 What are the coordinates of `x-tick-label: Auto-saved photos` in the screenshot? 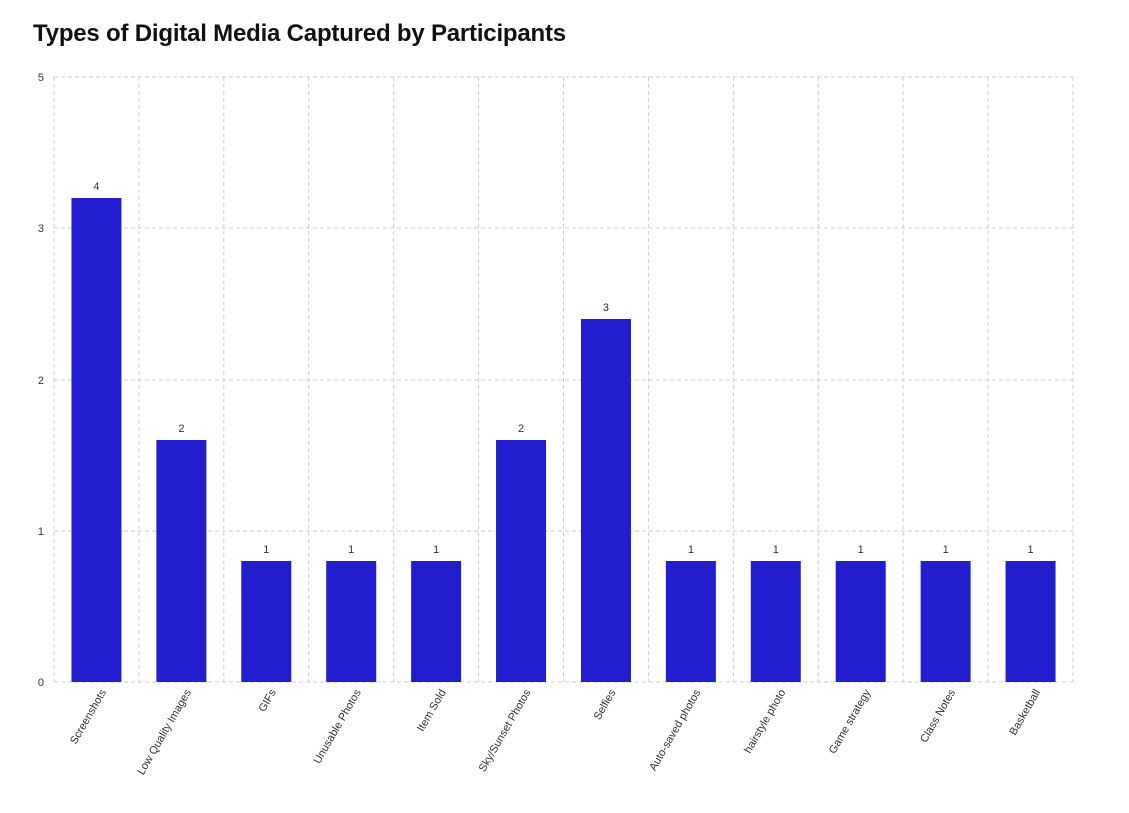 It's located at (675, 730).